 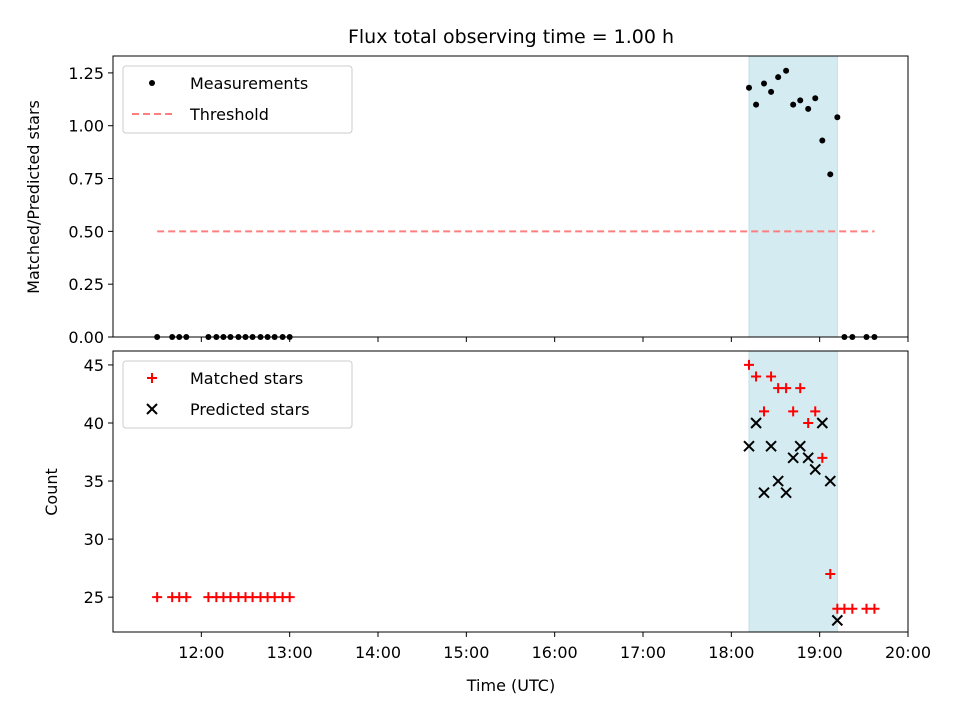 I want to click on x-tick-label: 18:00, so click(x=731, y=652).